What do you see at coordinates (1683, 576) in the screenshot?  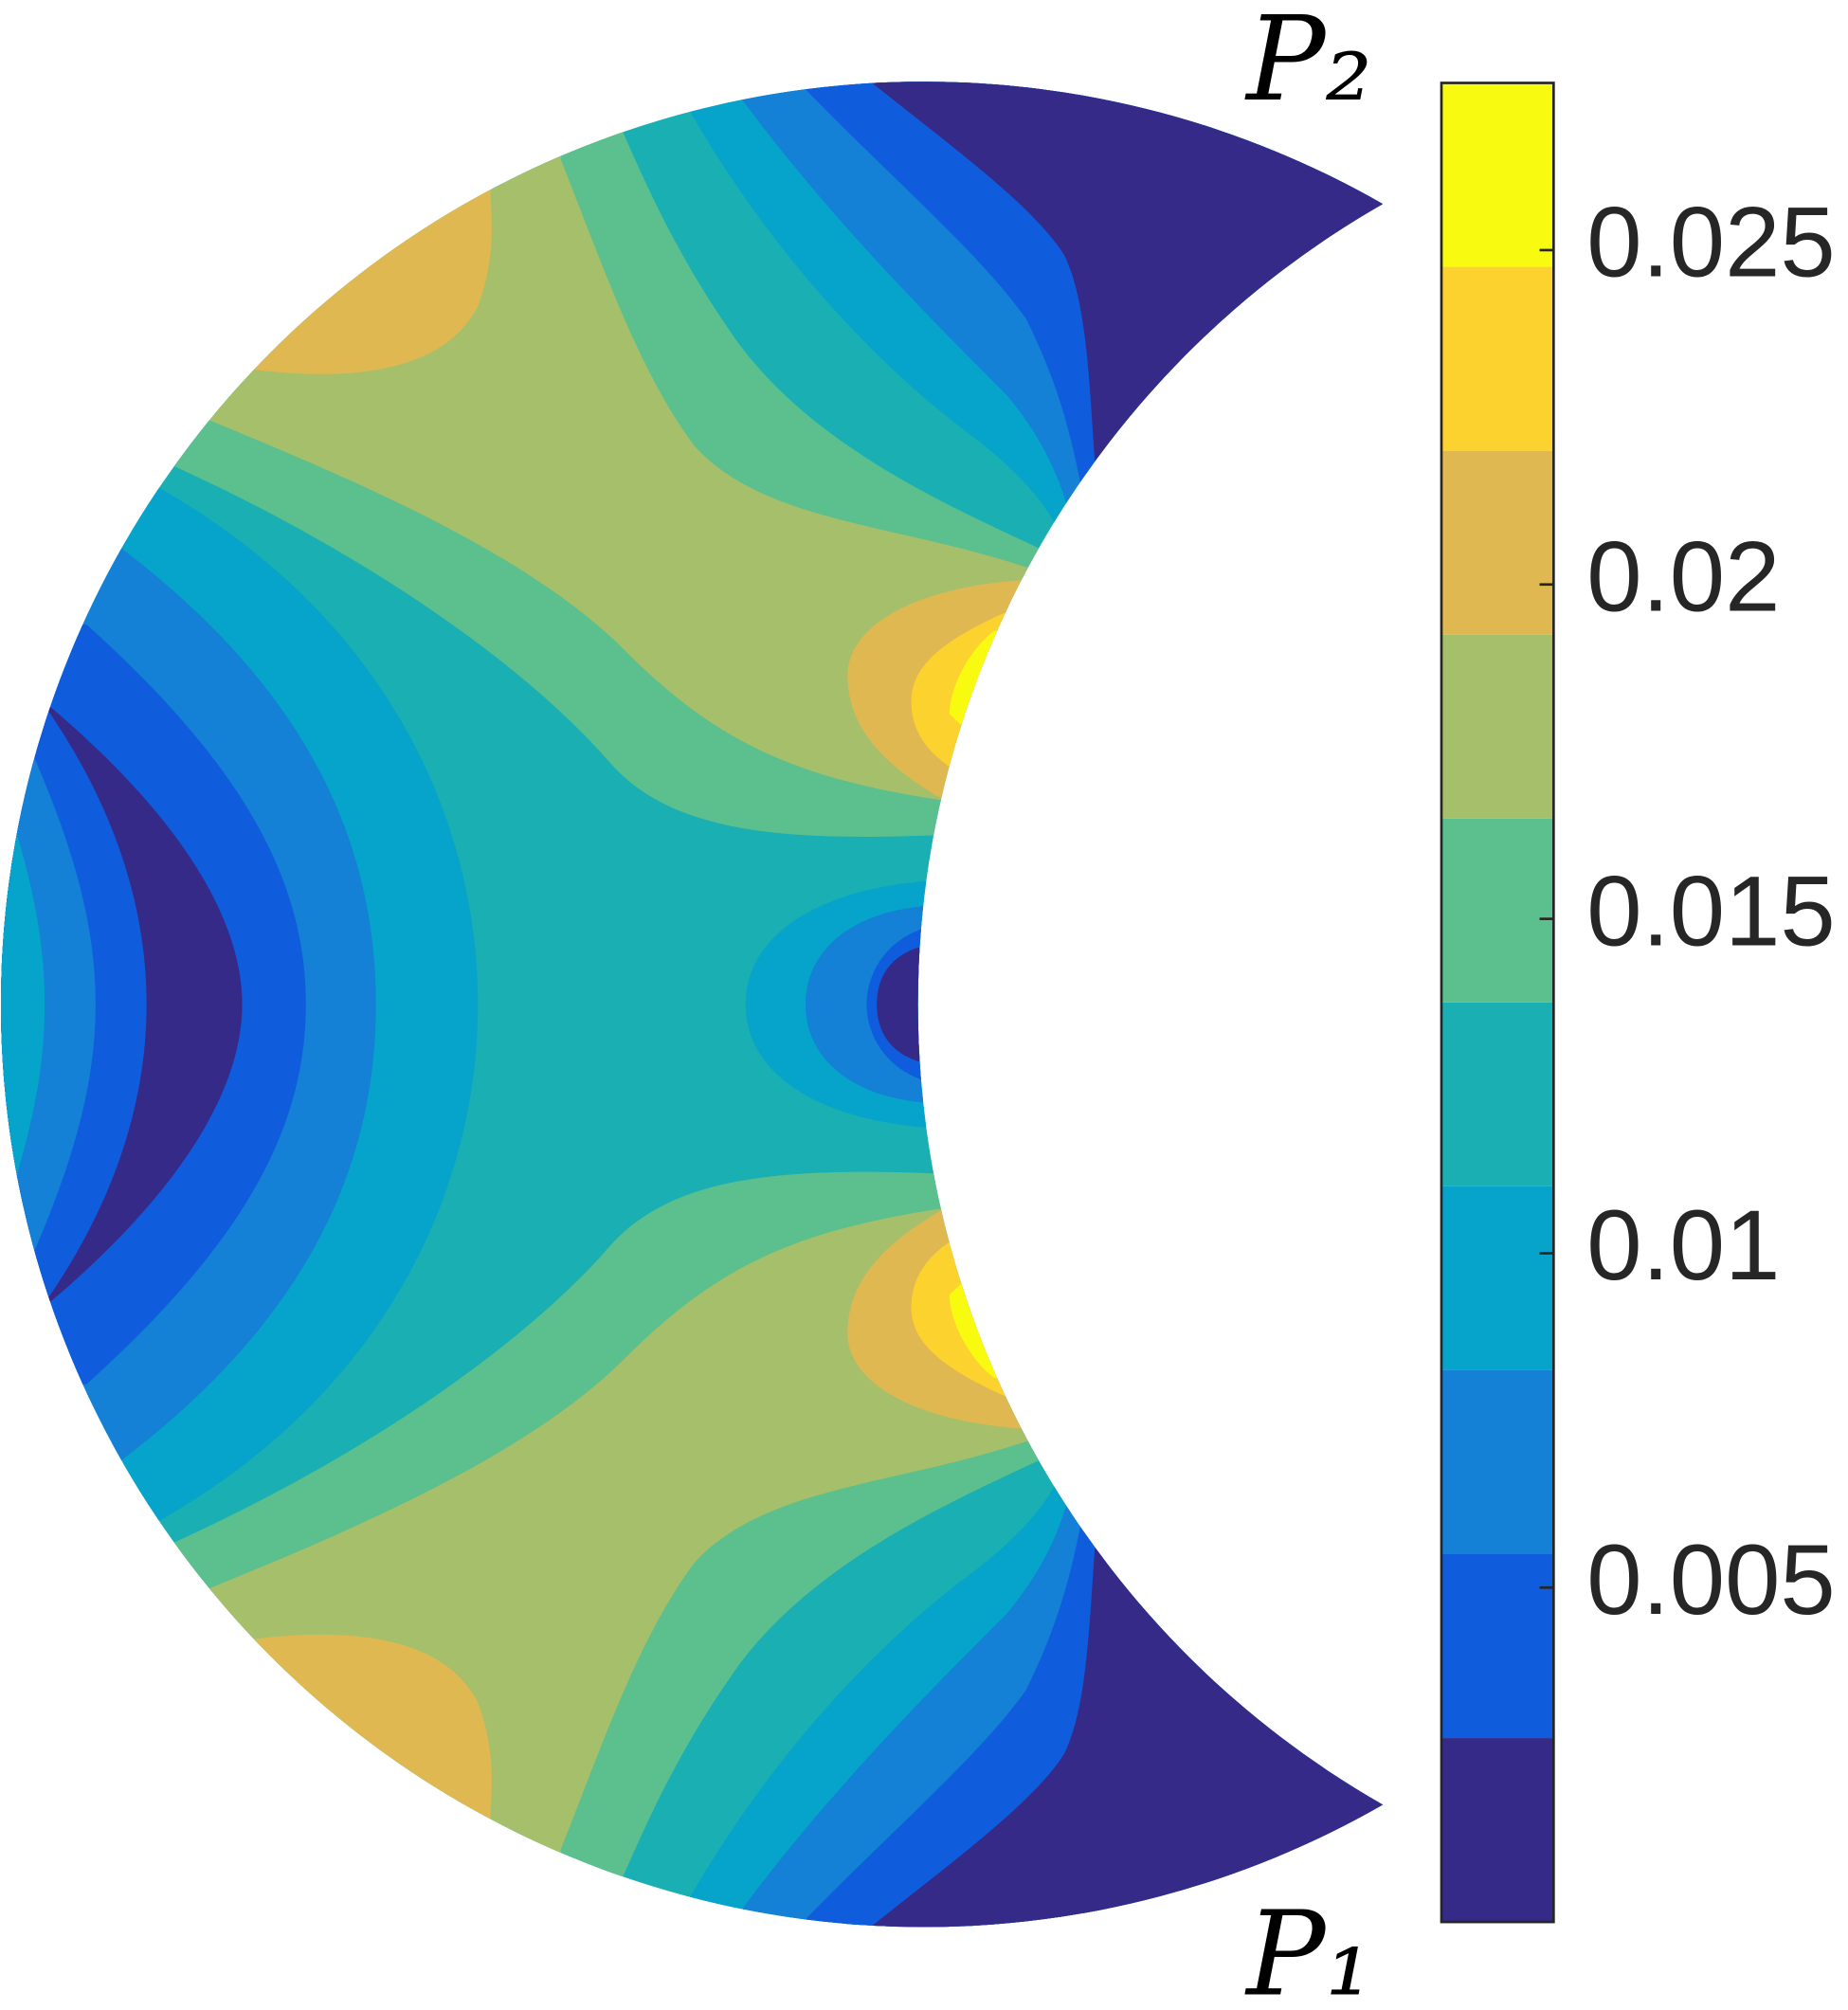 I see `tick-label: 0.02` at bounding box center [1683, 576].